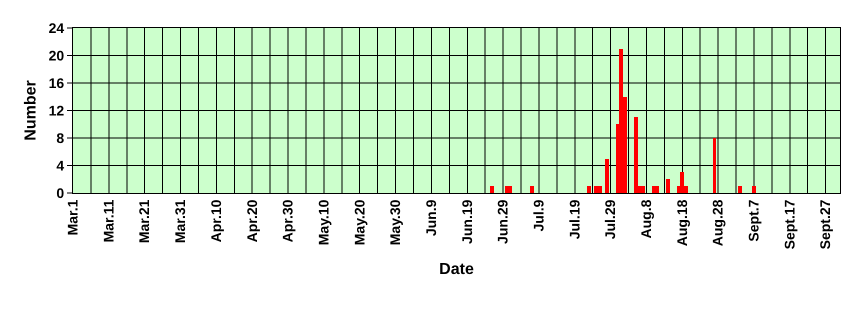 This screenshot has width=854, height=327. Describe the element at coordinates (574, 219) in the screenshot. I see `x-tick-label: Jul.19` at that location.